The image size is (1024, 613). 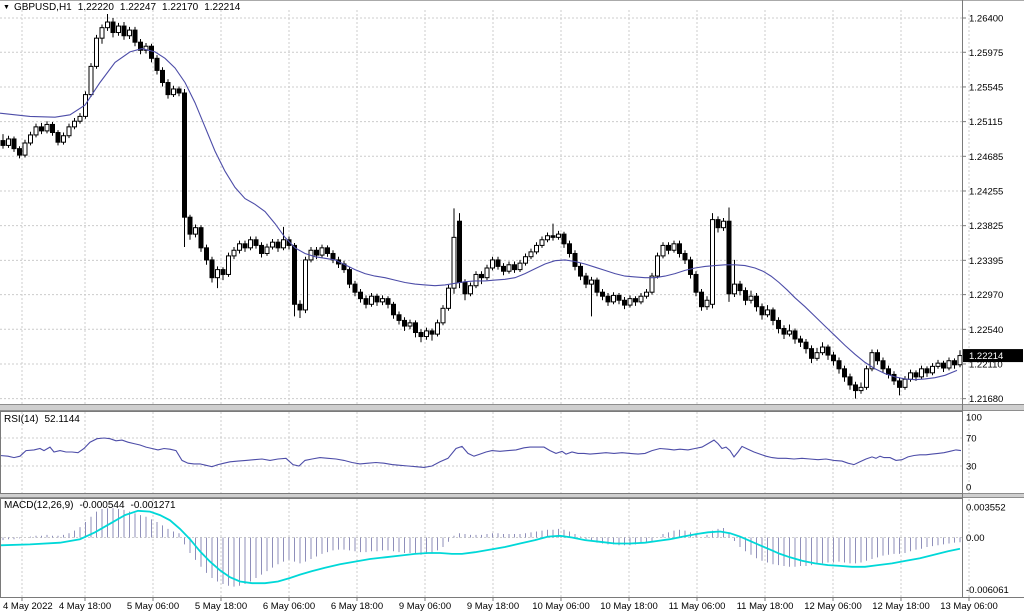 What do you see at coordinates (39, 505) in the screenshot?
I see `macd-name: MACD(12,26,9)` at bounding box center [39, 505].